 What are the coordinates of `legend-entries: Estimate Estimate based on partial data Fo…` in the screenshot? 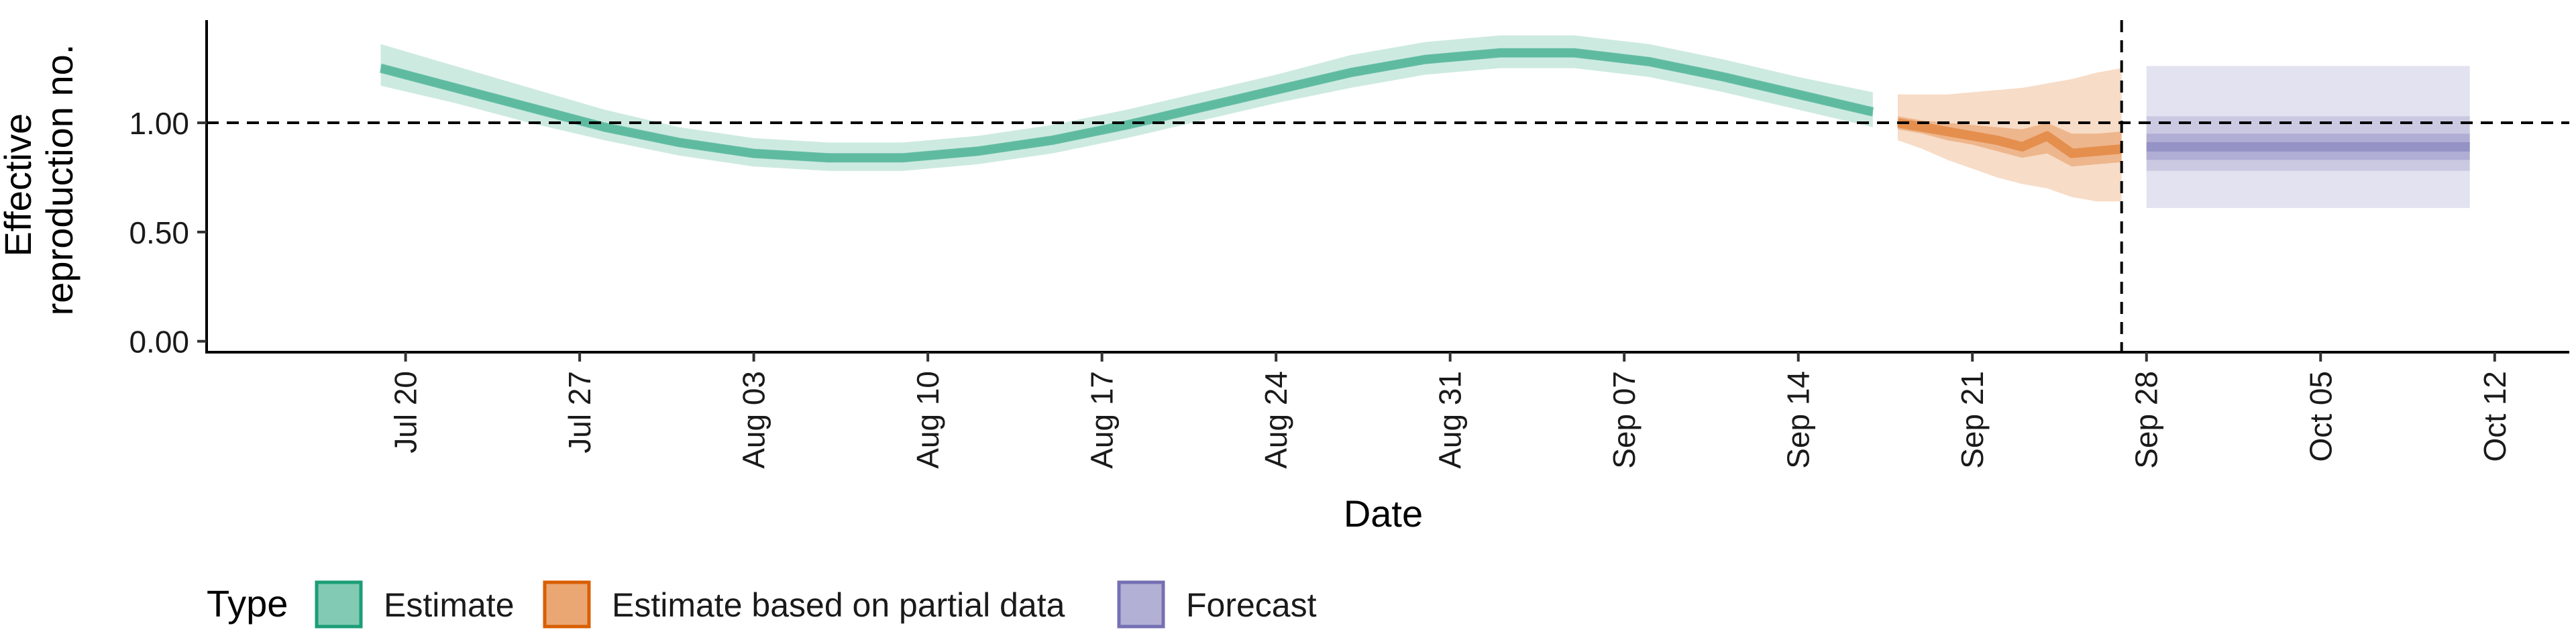 It's located at (816, 604).